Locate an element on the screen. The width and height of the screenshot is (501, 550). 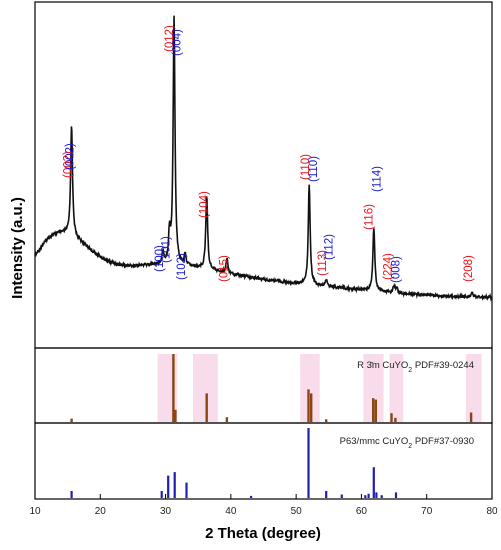
peak-label: (004) is located at coordinates (178, 42).